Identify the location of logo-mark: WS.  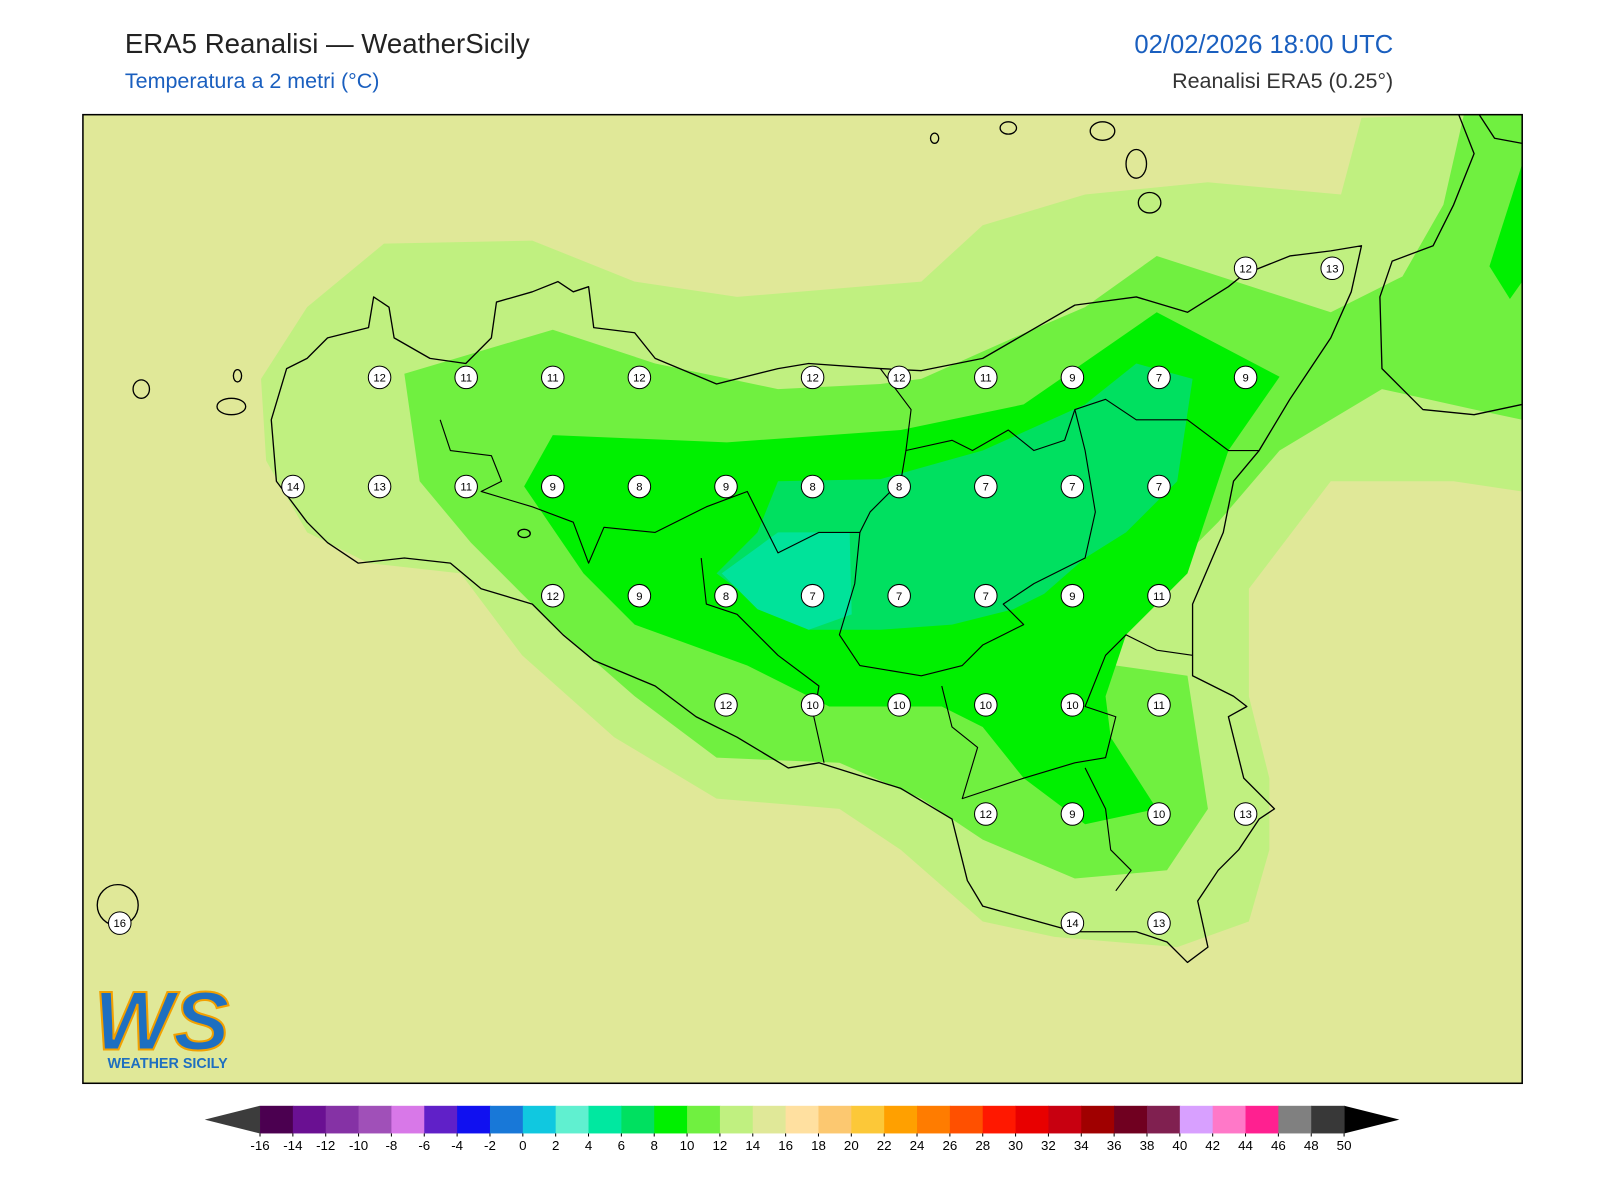
(161, 1020).